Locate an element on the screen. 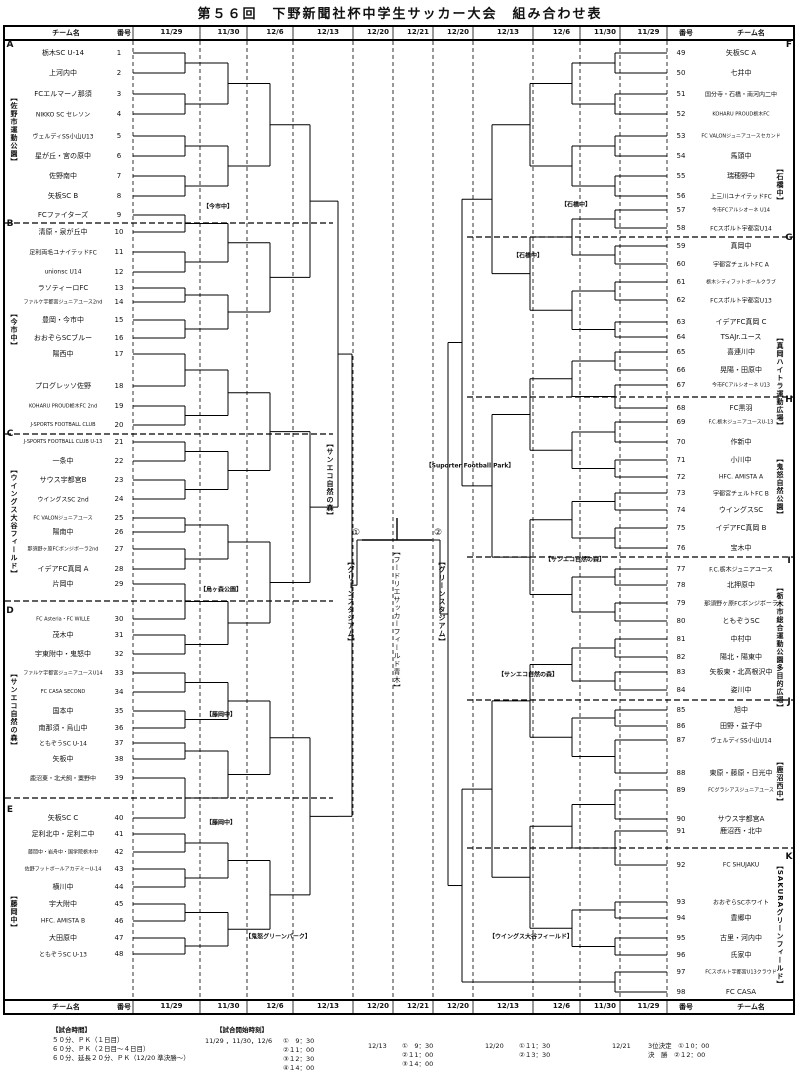 The image size is (800, 1075). team-name: 北押原中 is located at coordinates (741, 585).